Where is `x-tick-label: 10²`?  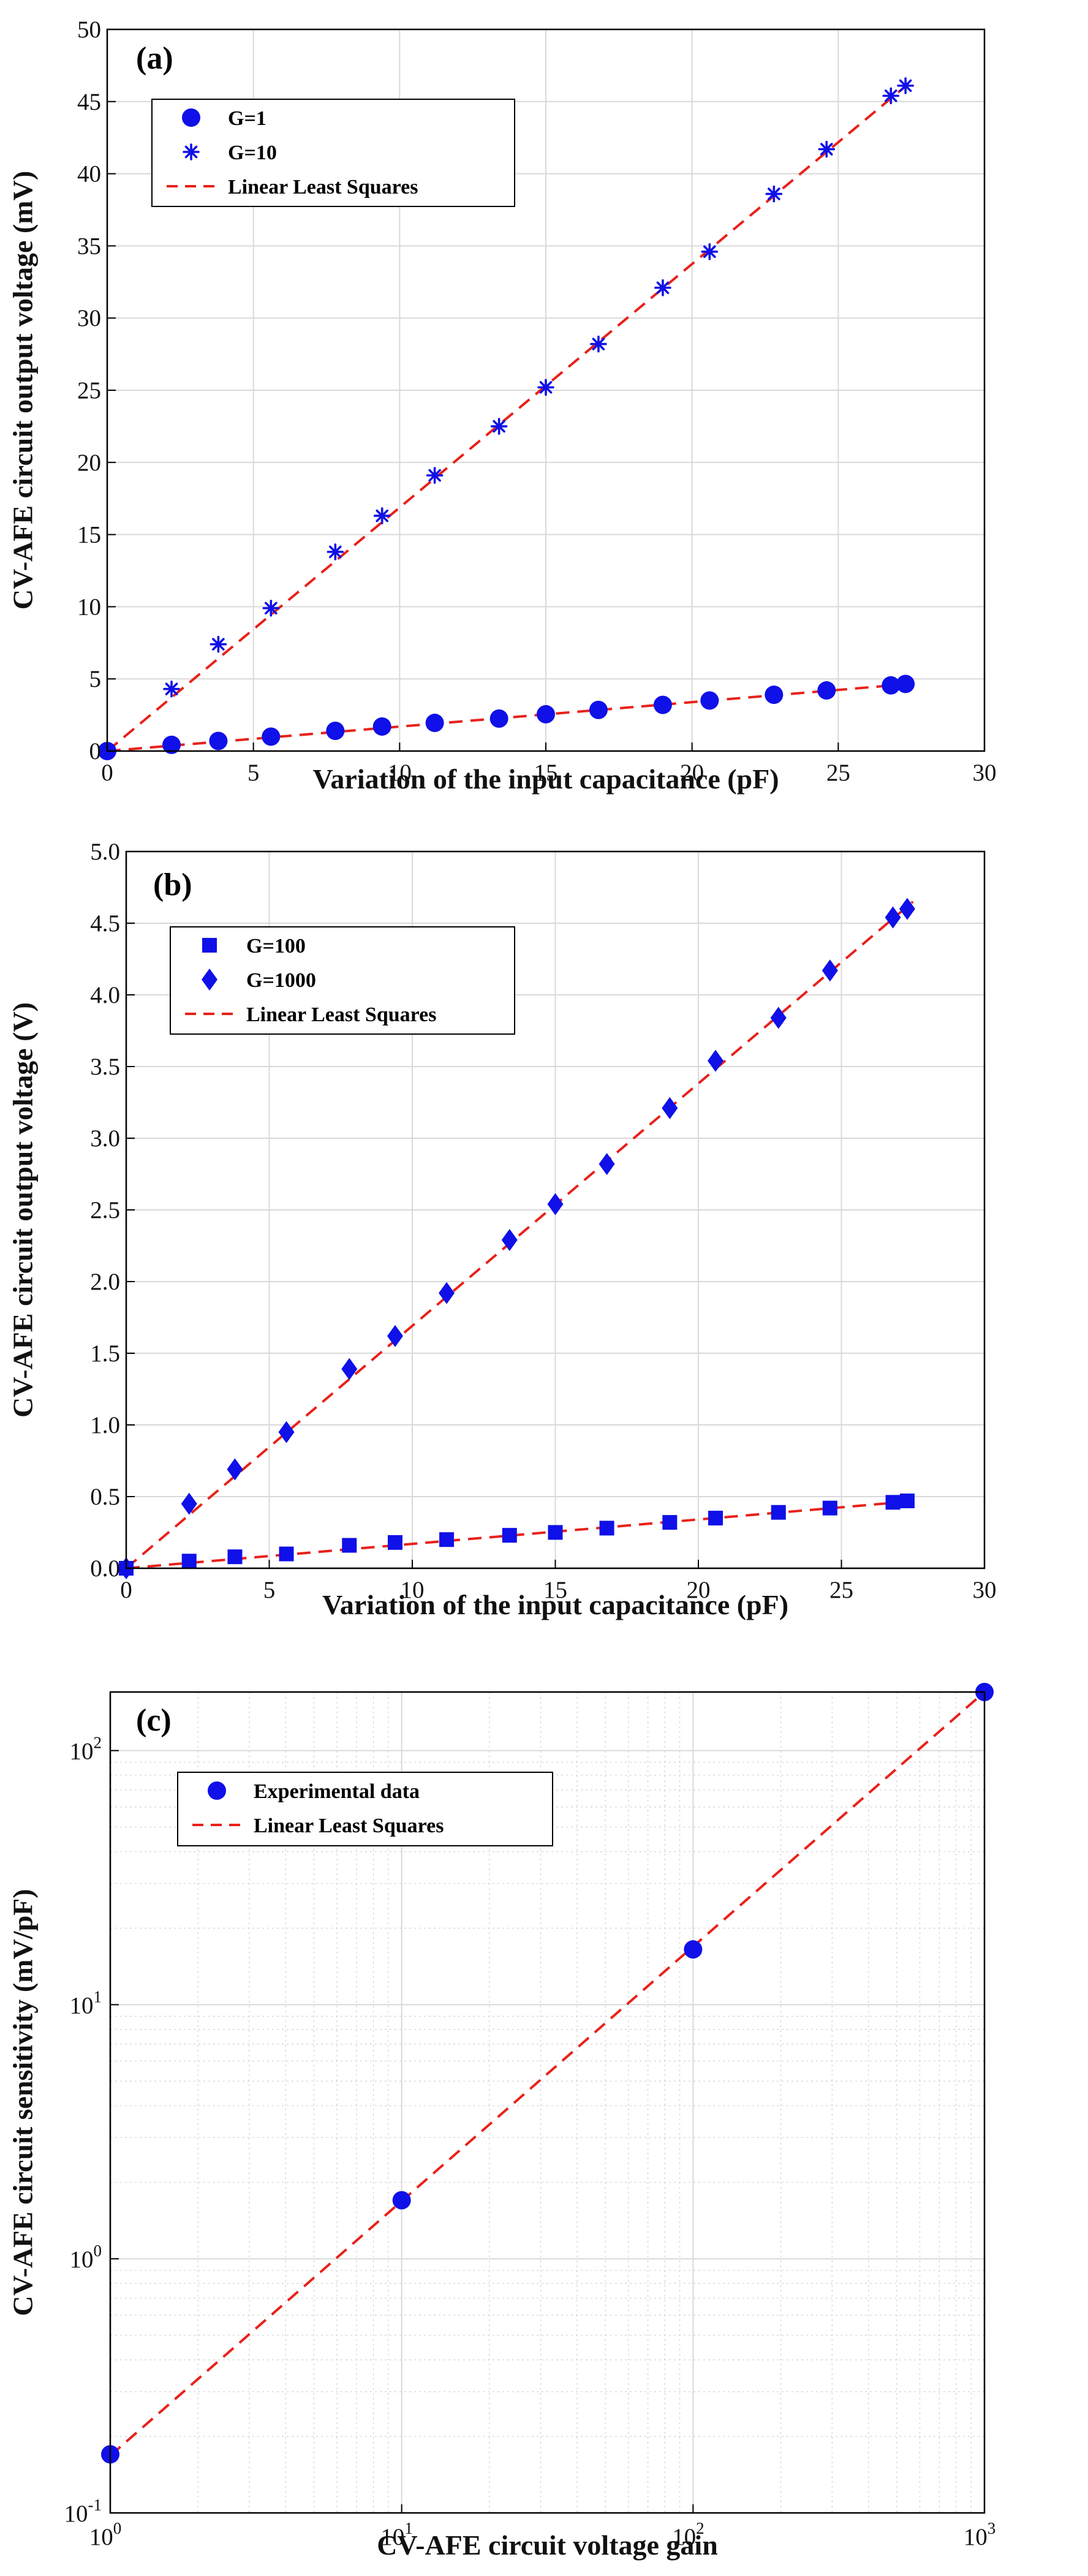
x-tick-label: 10² is located at coordinates (688, 2534).